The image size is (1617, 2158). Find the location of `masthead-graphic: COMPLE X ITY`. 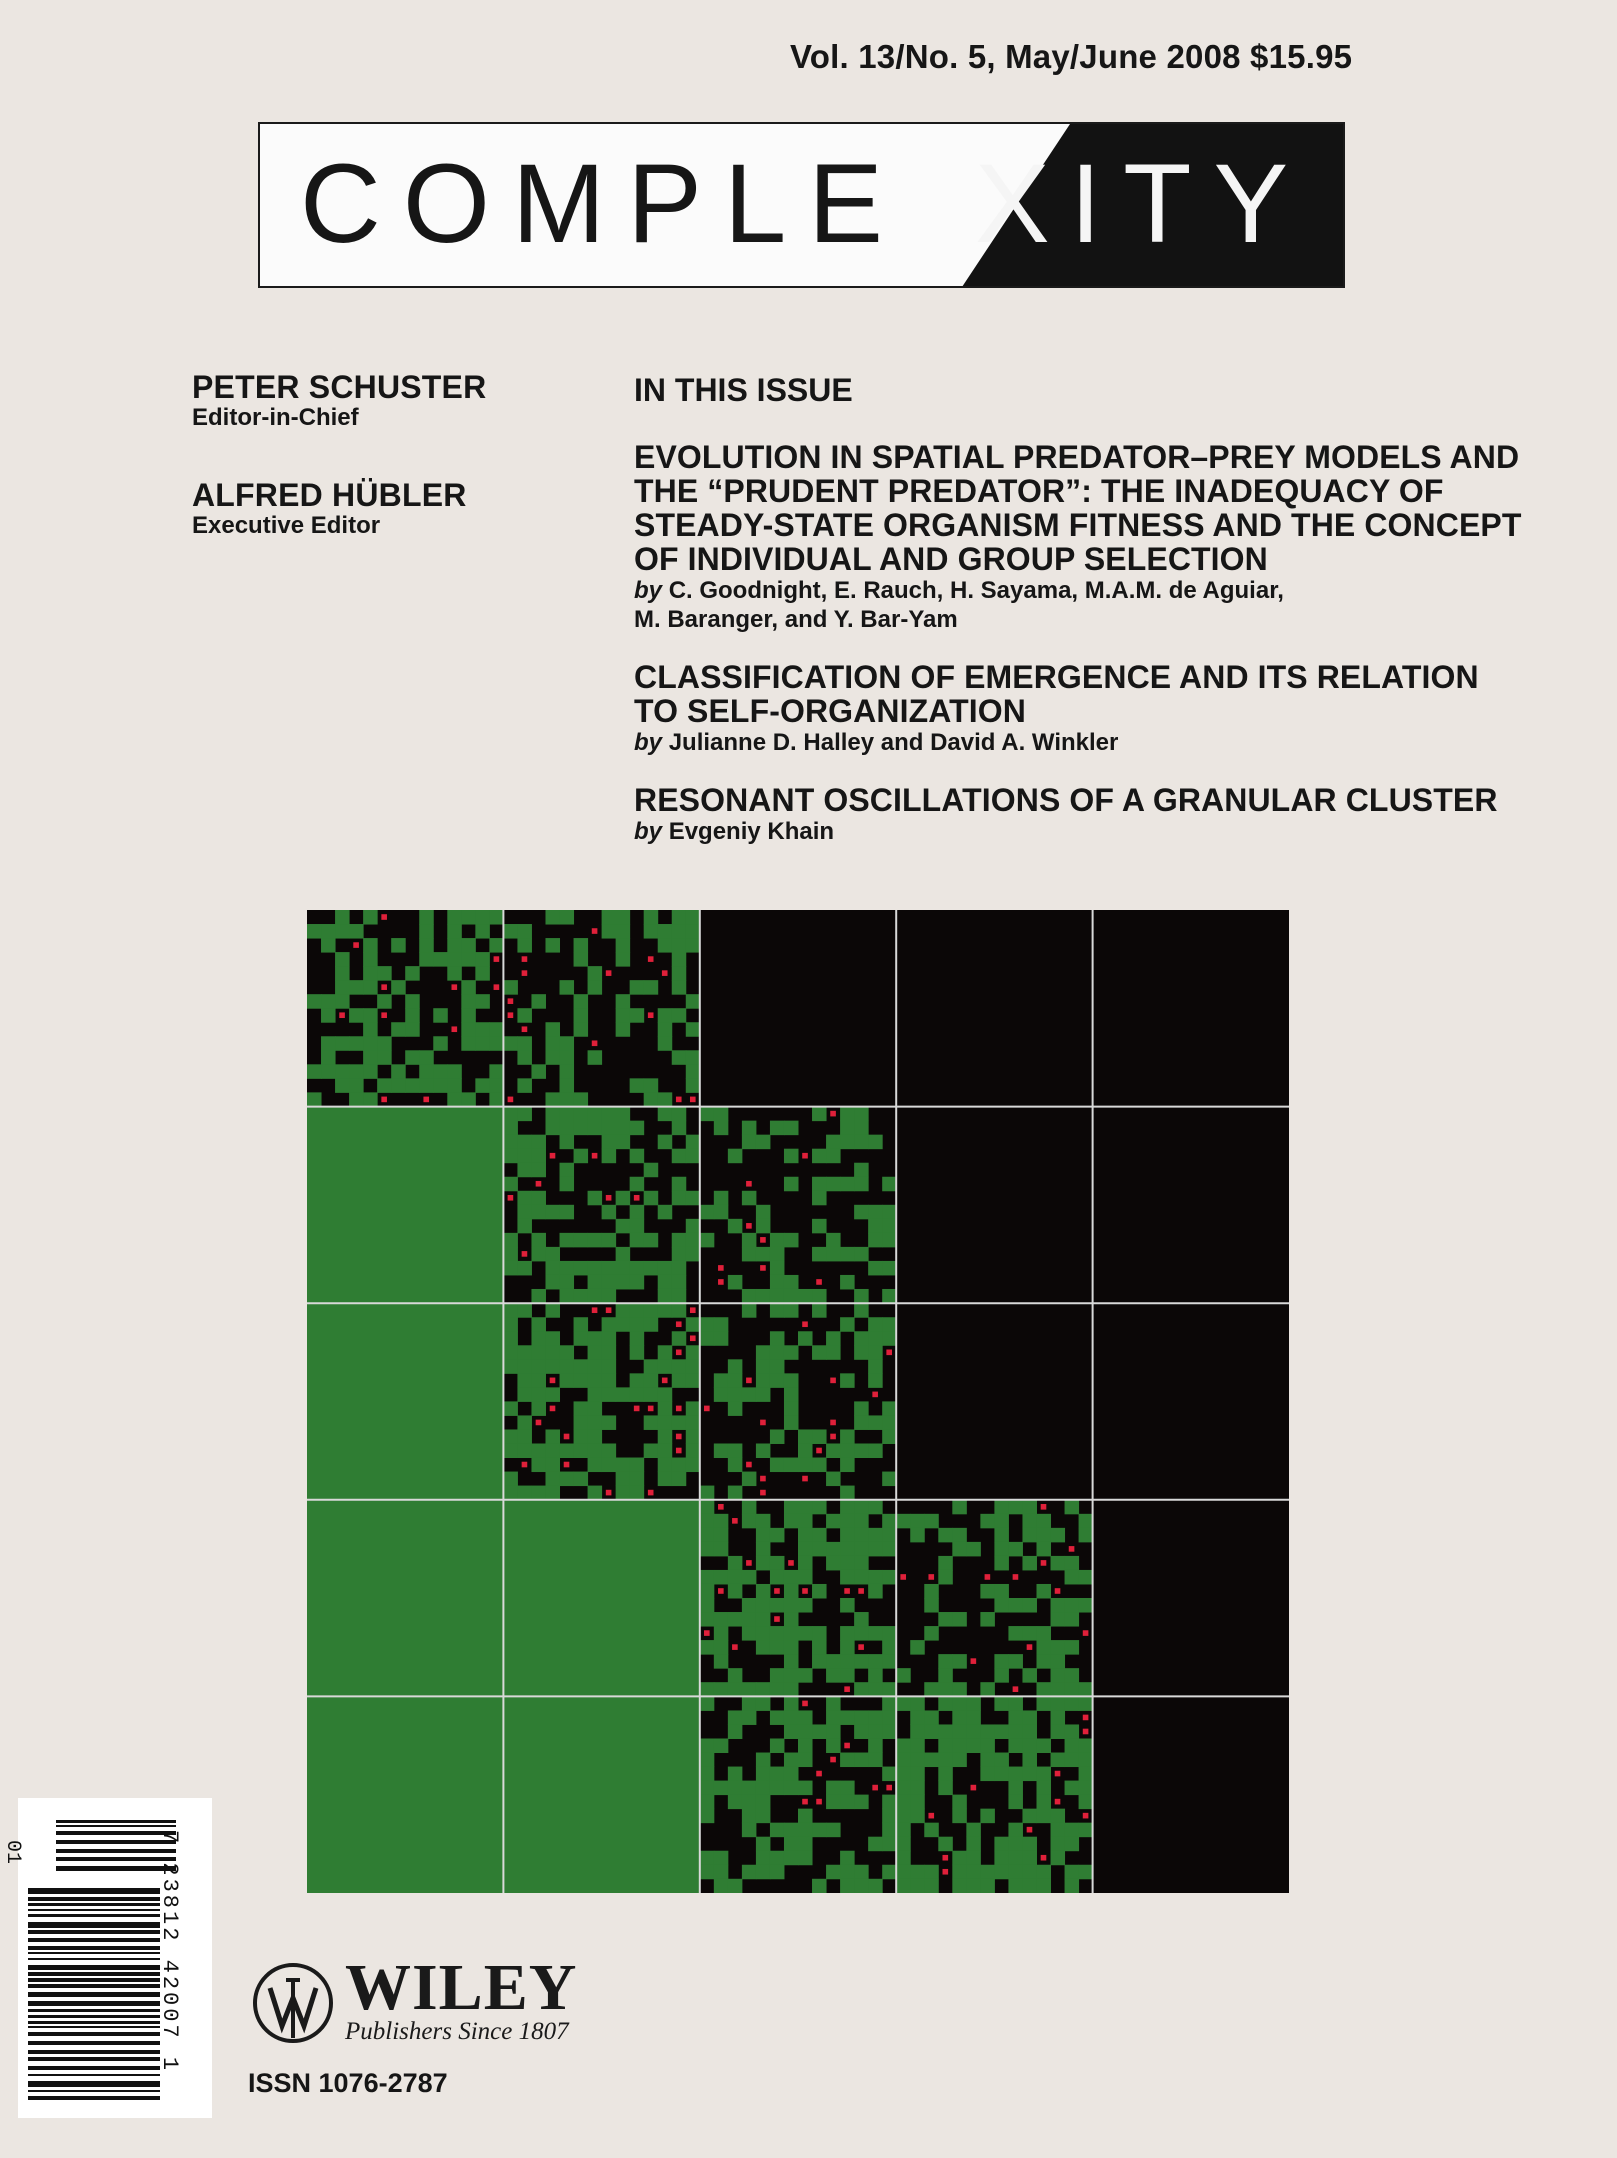

masthead-graphic: COMPLE X ITY is located at coordinates (821, 205).